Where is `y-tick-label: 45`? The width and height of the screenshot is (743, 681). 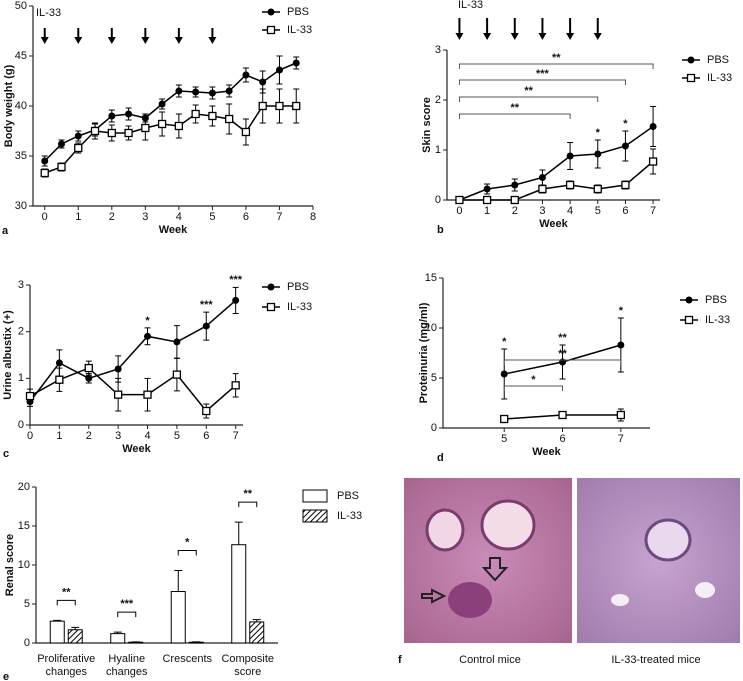
y-tick-label: 45 is located at coordinates (21, 56).